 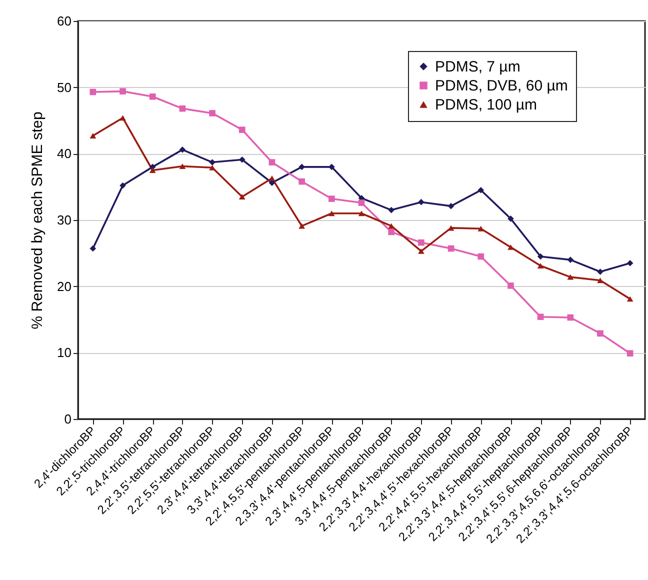 What do you see at coordinates (501, 86) in the screenshot?
I see `legend-label: PDMS, DVB, 60 µm` at bounding box center [501, 86].